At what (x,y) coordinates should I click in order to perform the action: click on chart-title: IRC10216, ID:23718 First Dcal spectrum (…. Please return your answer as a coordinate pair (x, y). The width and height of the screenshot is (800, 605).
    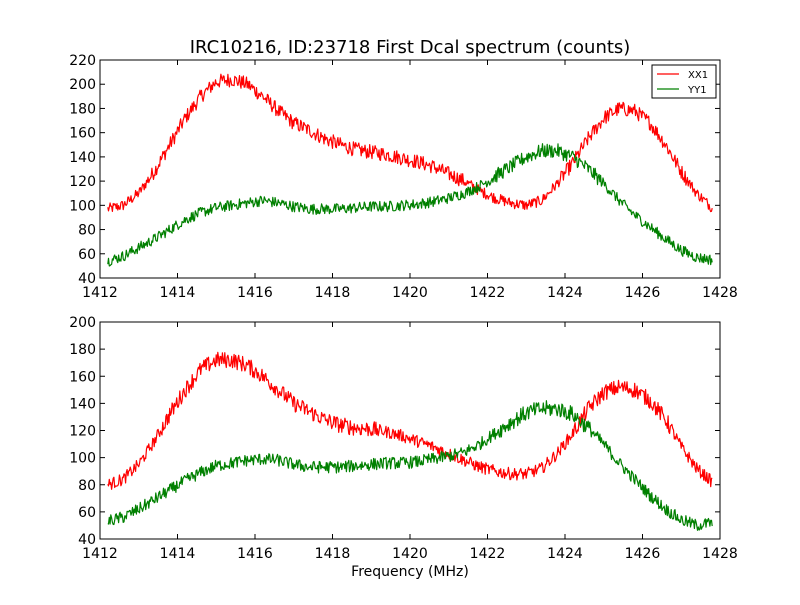
    Looking at the image, I should click on (410, 47).